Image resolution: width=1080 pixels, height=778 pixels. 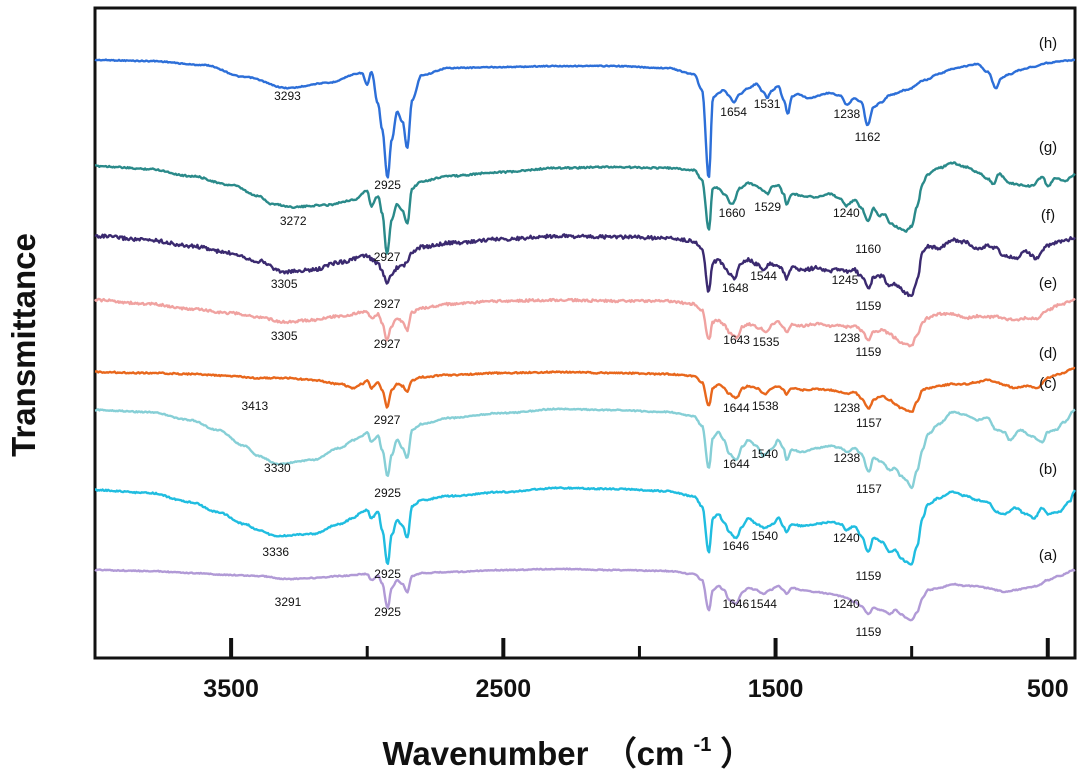 I want to click on x-axis-title-unit: （cm, so click(x=644, y=753).